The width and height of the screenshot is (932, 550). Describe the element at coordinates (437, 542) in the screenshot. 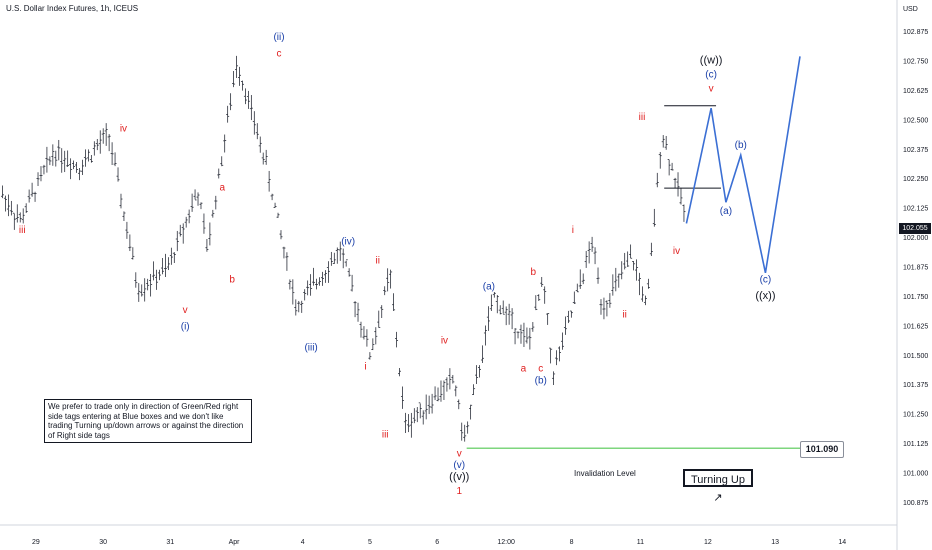

I see `x-tick-label: 6` at that location.